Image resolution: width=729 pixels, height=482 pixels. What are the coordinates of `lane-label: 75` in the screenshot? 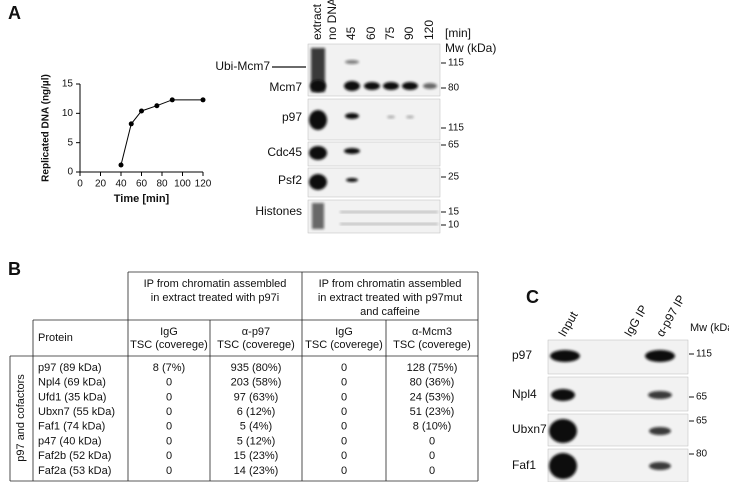 It's located at (390, 33).